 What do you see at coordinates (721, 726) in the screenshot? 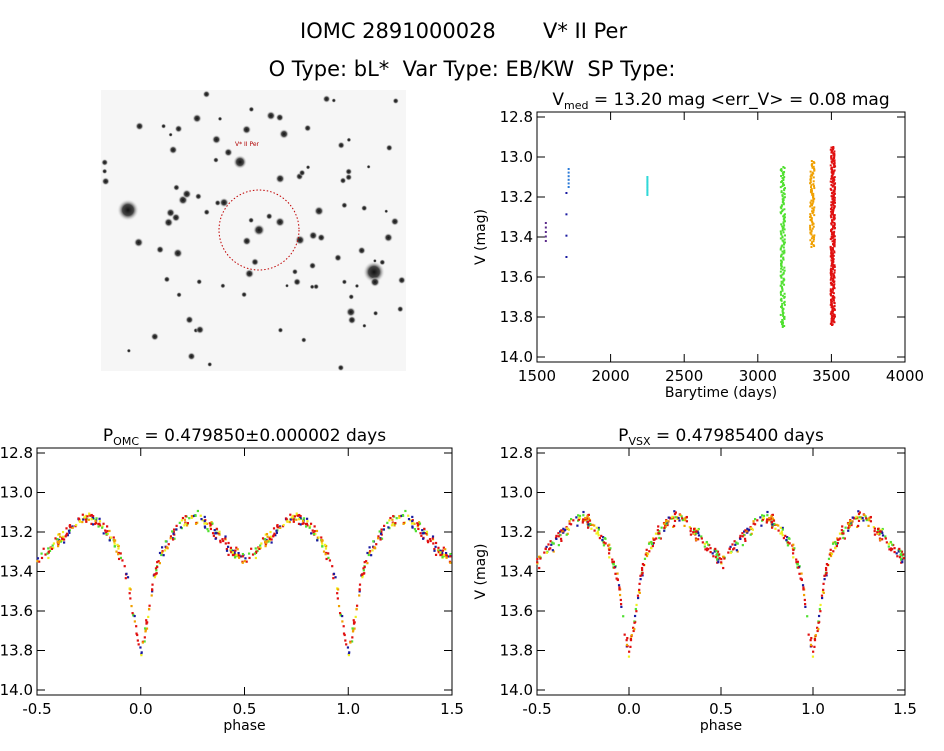
I see `x-axis-label: phase` at bounding box center [721, 726].